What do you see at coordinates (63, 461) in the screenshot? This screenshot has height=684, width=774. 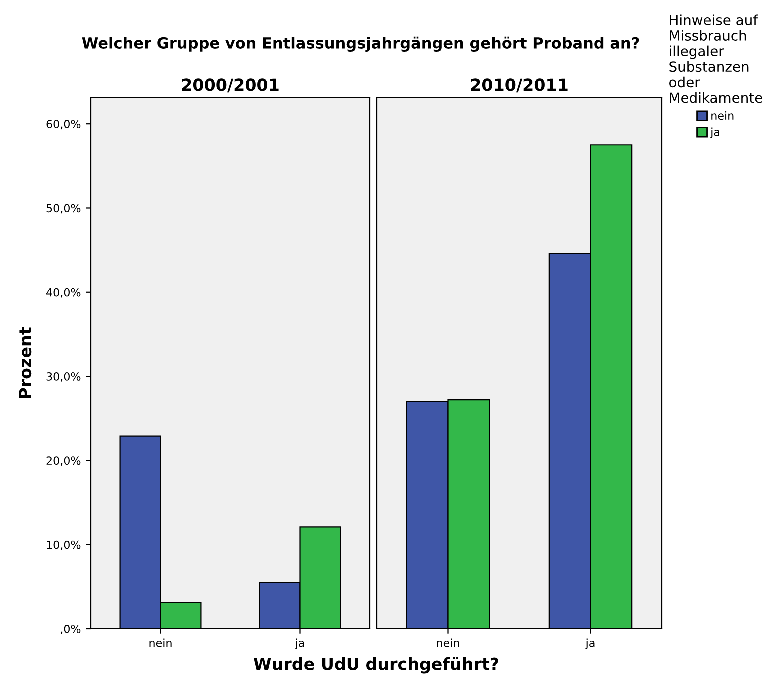 I see `y-tick-label: 20,0%` at bounding box center [63, 461].